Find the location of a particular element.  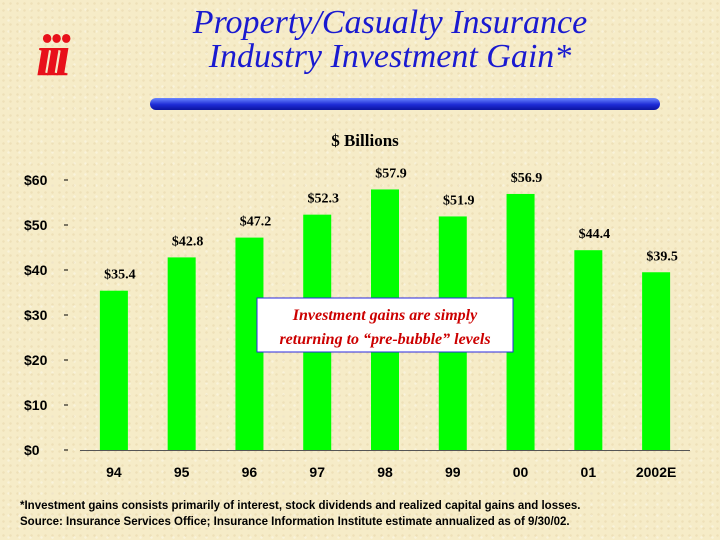

x-tick-label: 00 is located at coordinates (521, 472).